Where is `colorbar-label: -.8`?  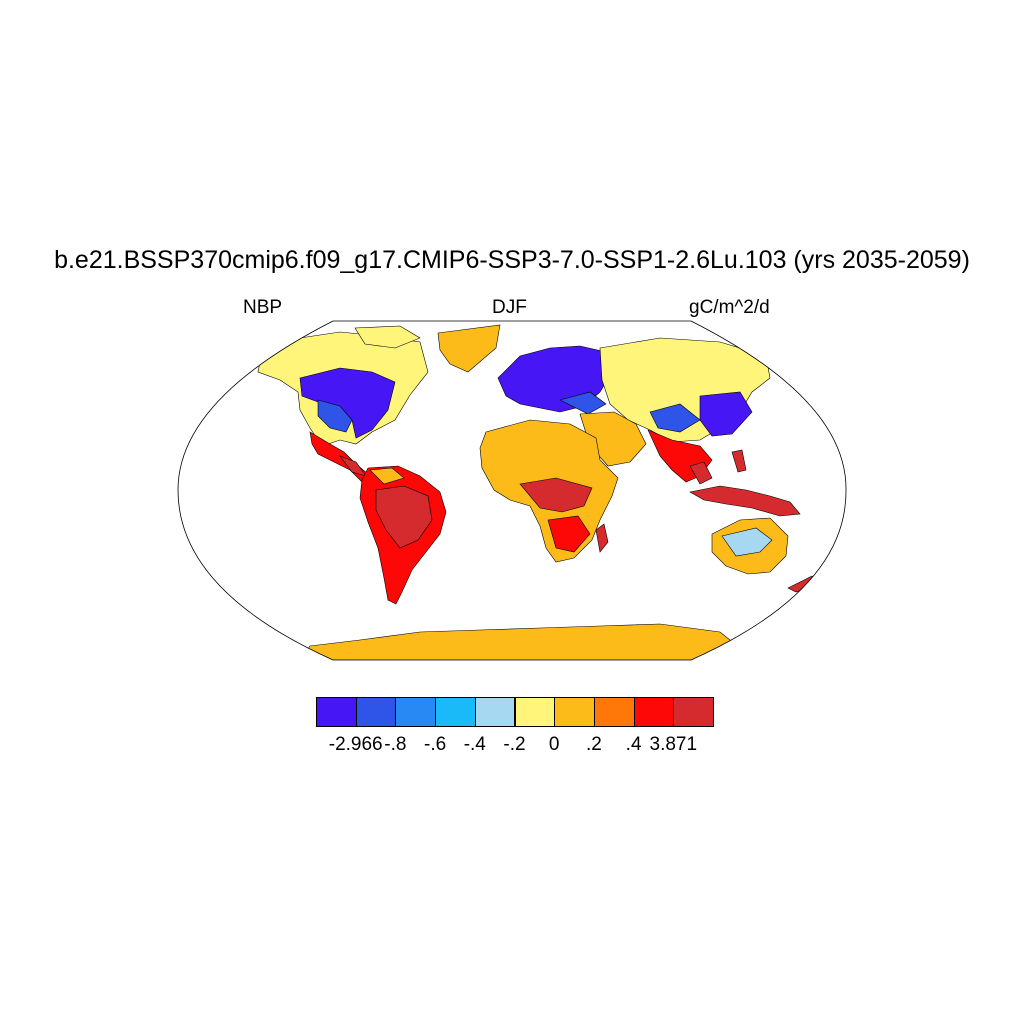
colorbar-label: -.8 is located at coordinates (395, 744).